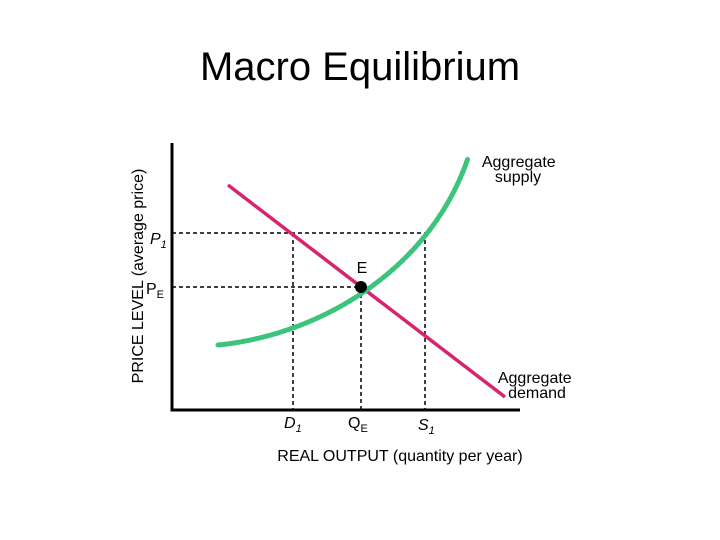 This screenshot has width=720, height=540. I want to click on supply-curve, so click(343, 251).